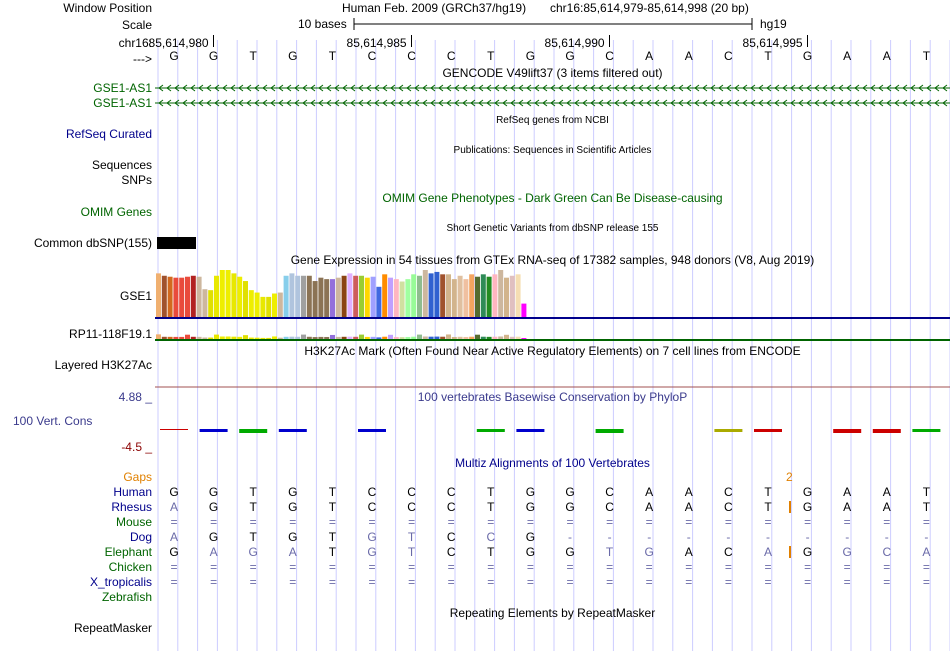  Describe the element at coordinates (552, 95) in the screenshot. I see `gencode-gene-models` at that location.